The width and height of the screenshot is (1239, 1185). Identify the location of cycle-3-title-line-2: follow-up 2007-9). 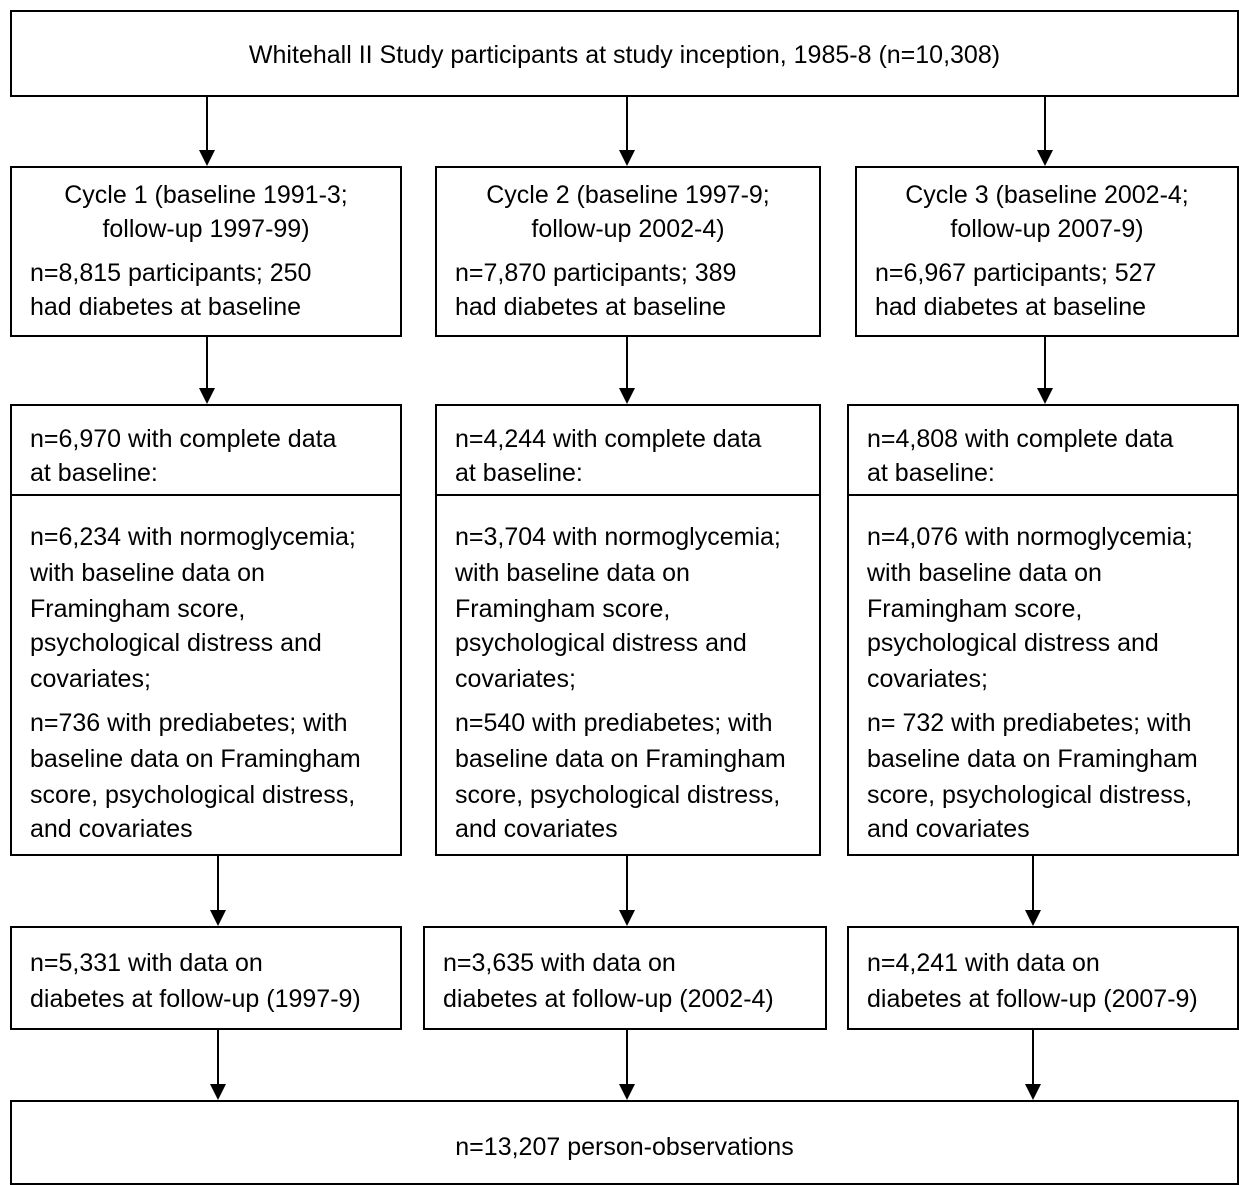
(1047, 229).